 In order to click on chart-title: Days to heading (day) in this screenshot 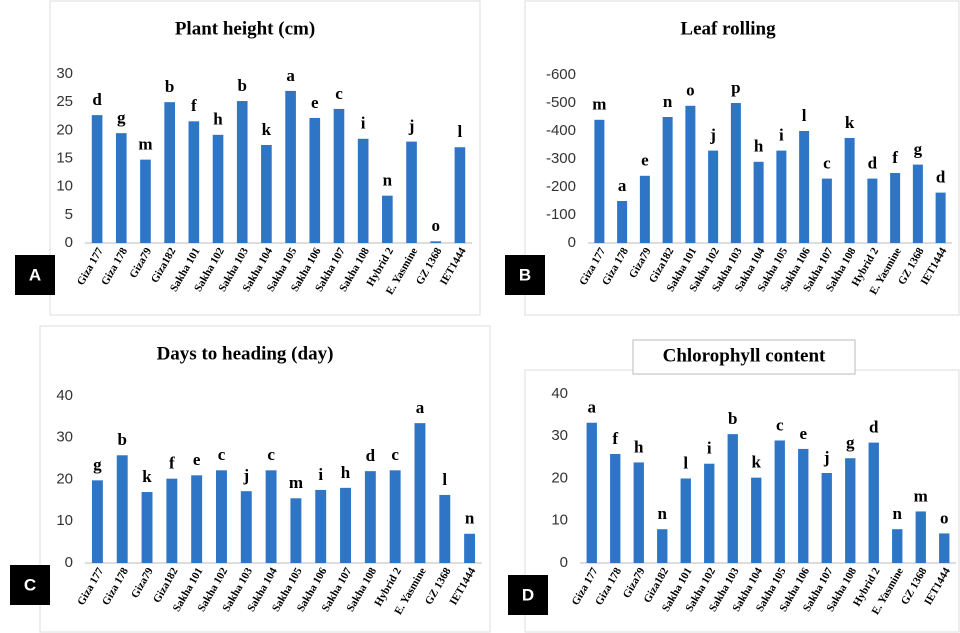, I will do `click(245, 353)`.